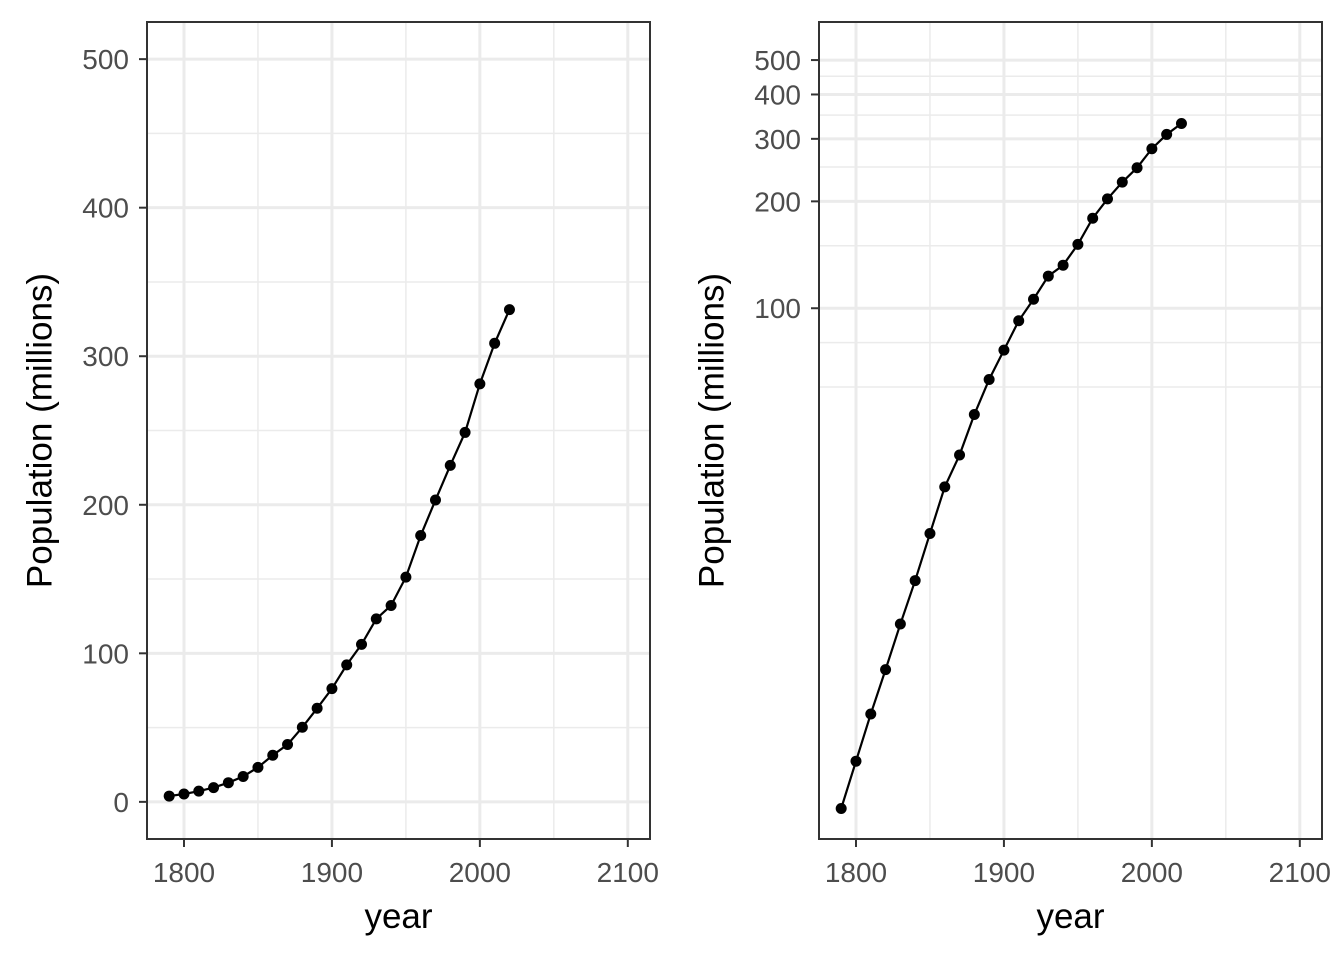  I want to click on y-tick-label: 0, so click(121, 802).